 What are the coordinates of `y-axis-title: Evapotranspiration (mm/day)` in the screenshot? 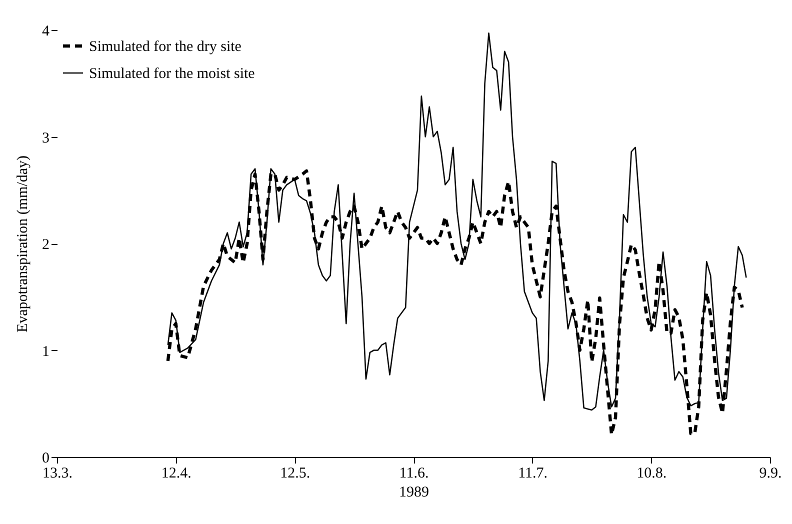 It's located at (23, 244).